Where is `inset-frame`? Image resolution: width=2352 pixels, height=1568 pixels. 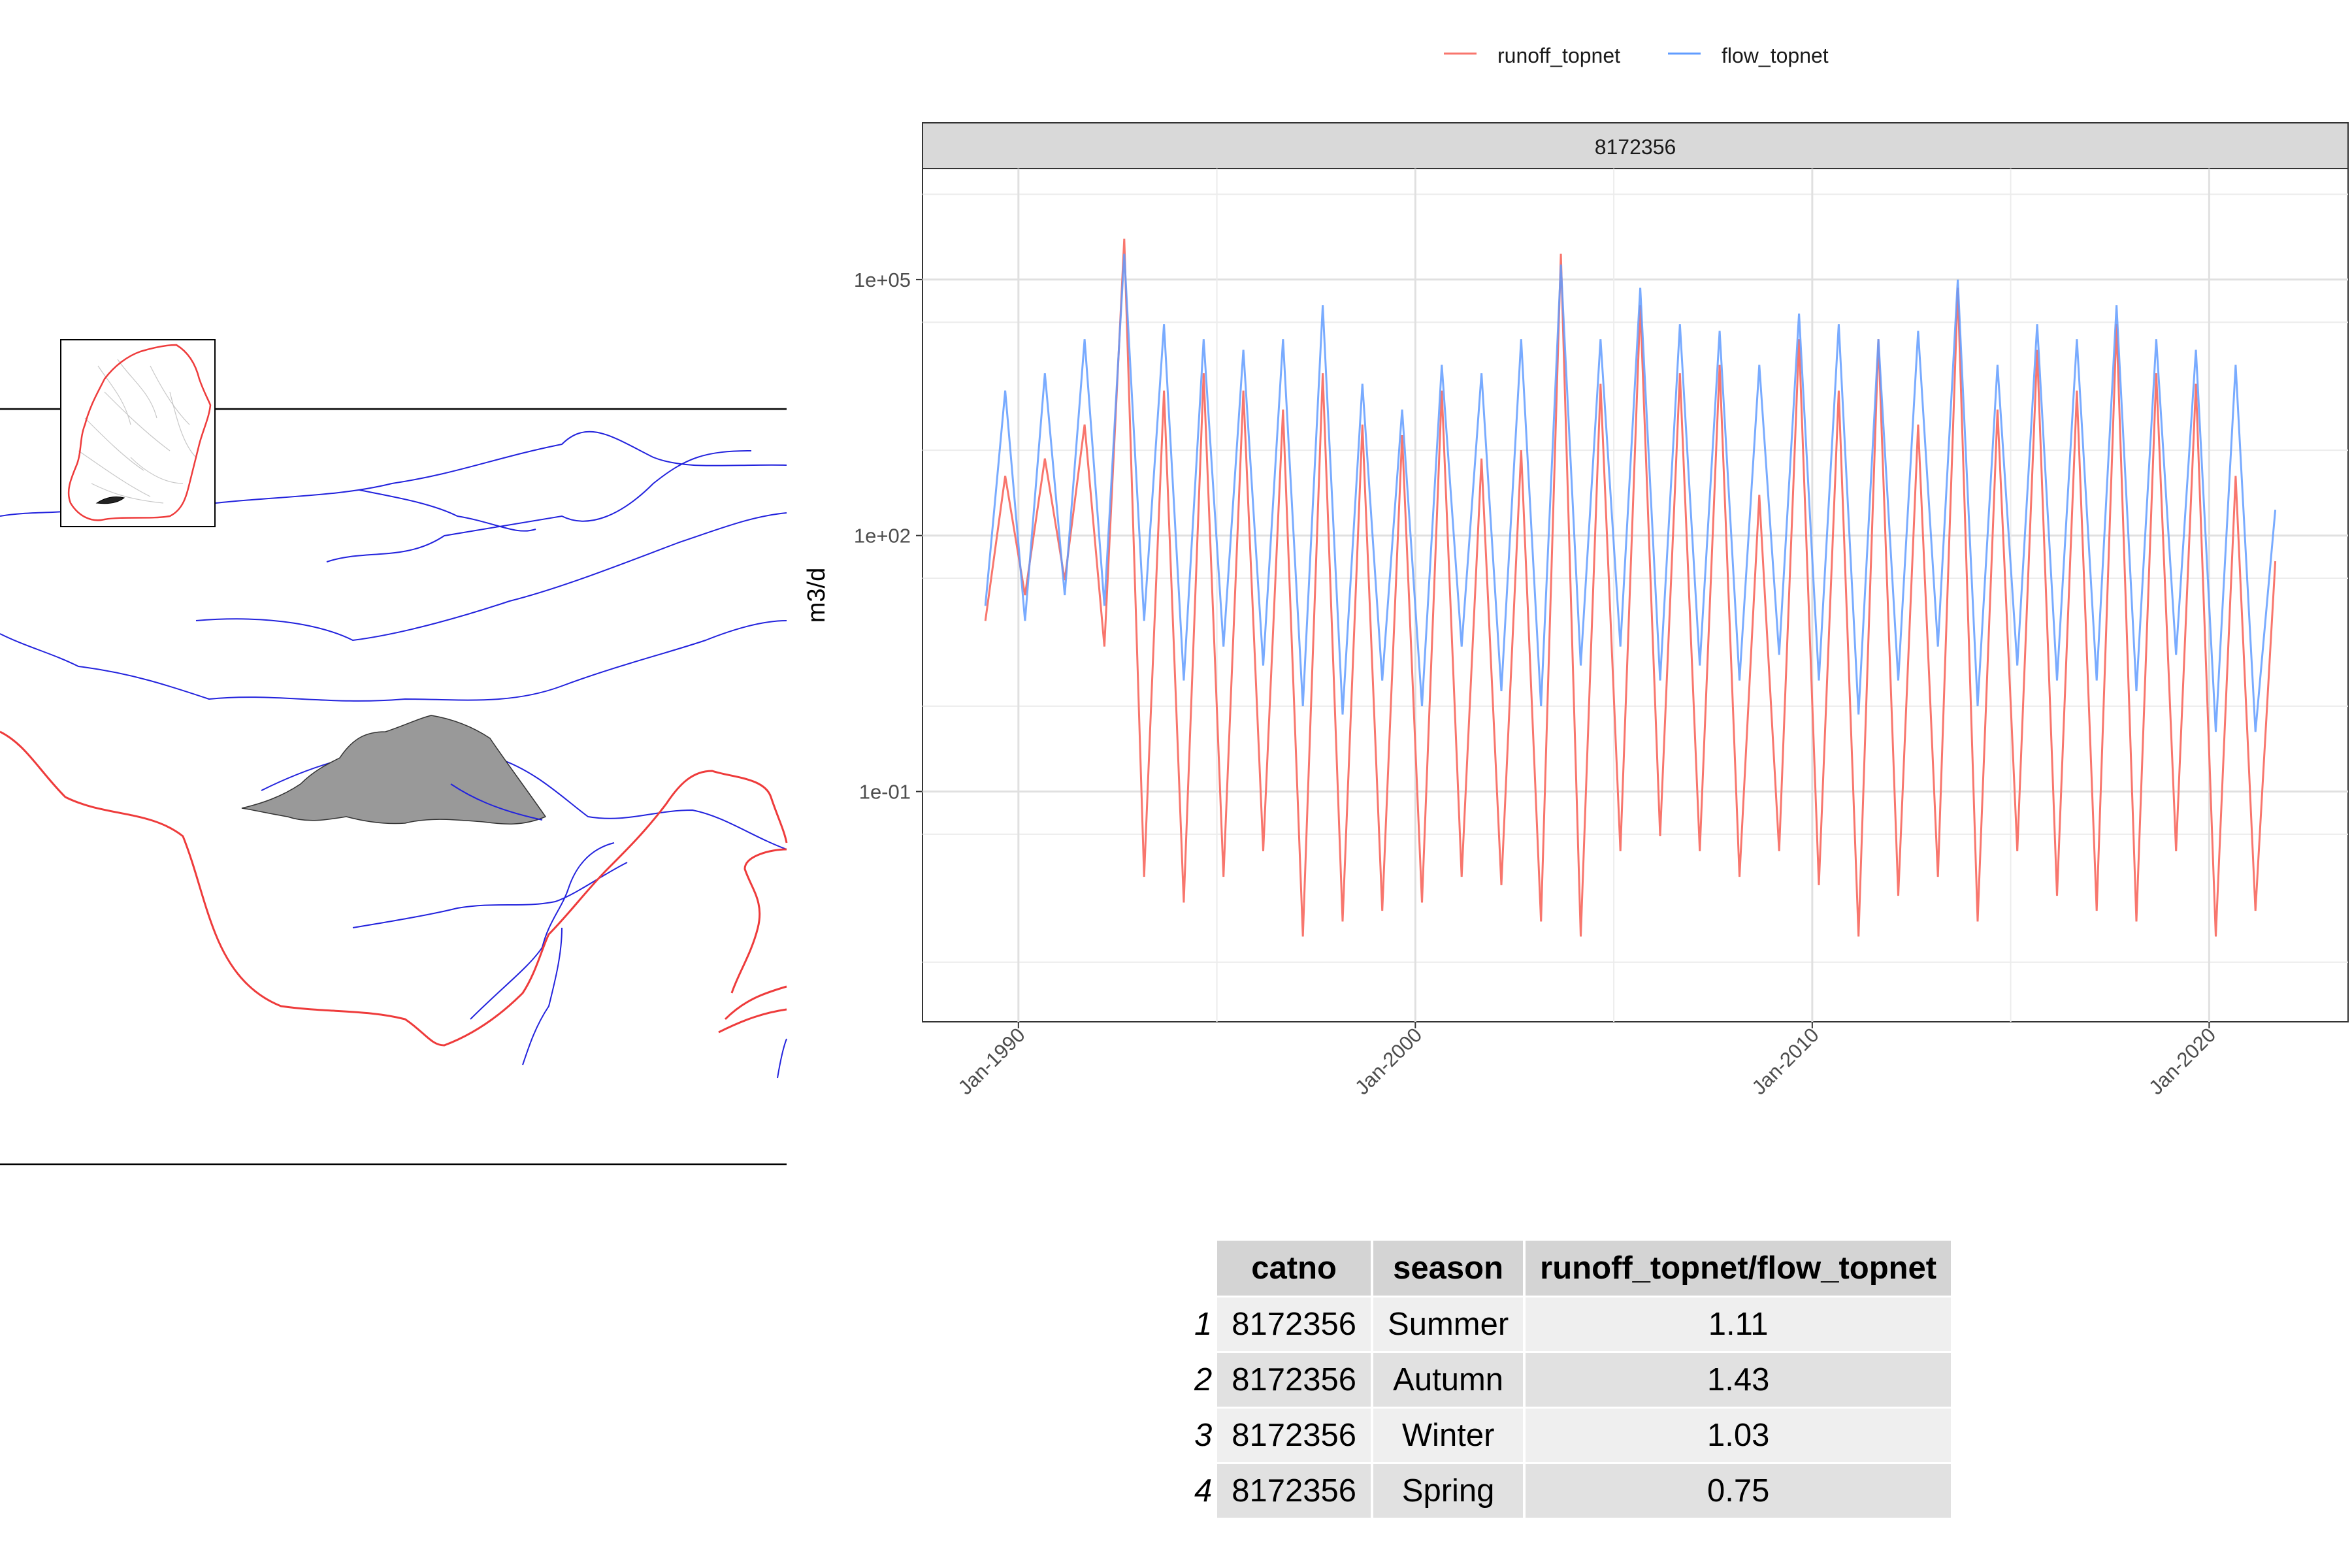 inset-frame is located at coordinates (138, 433).